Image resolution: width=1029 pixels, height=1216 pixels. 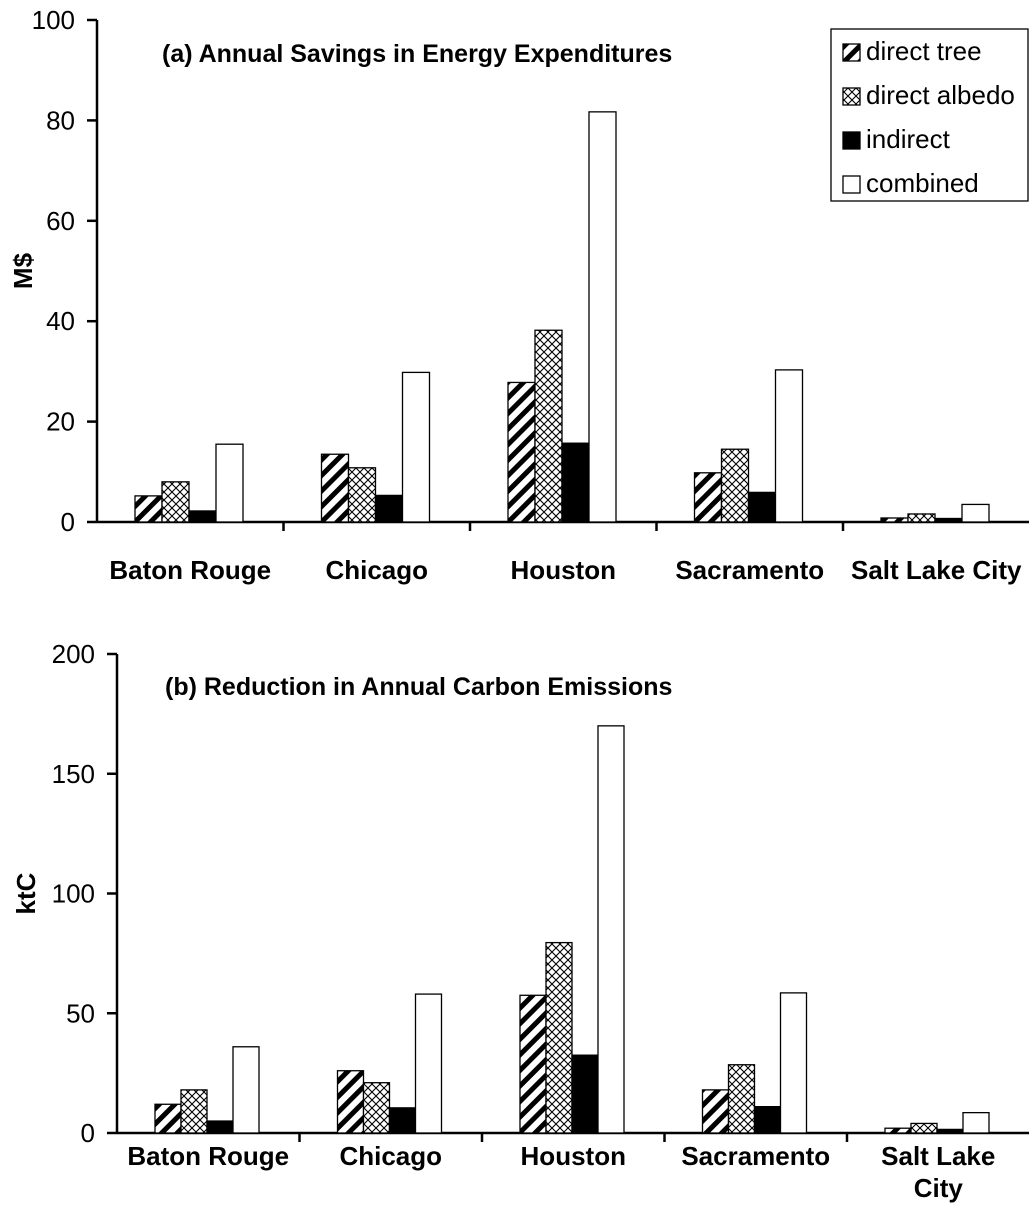 I want to click on y-axis-label: M$, so click(x=23, y=270).